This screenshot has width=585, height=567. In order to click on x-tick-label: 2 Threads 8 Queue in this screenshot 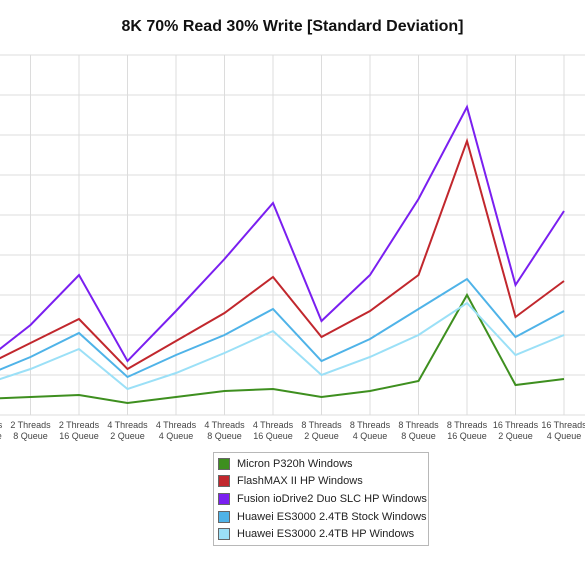, I will do `click(30, 430)`.